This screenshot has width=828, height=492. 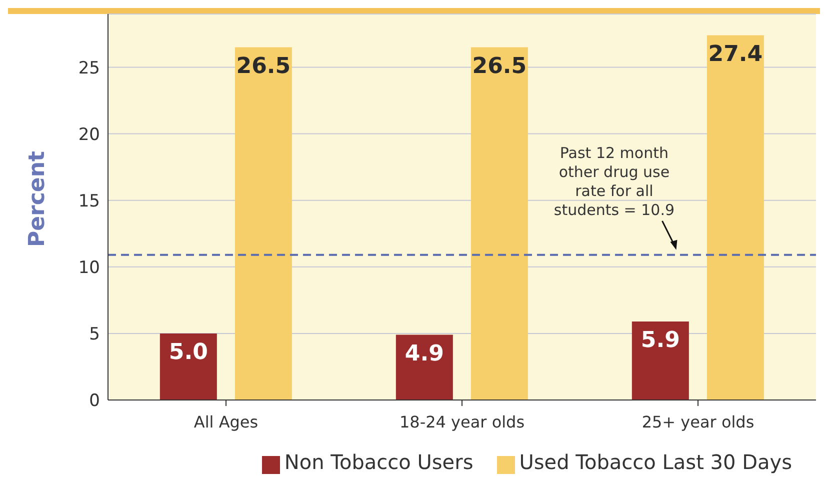 What do you see at coordinates (660, 341) in the screenshot?
I see `data-label: 5.9` at bounding box center [660, 341].